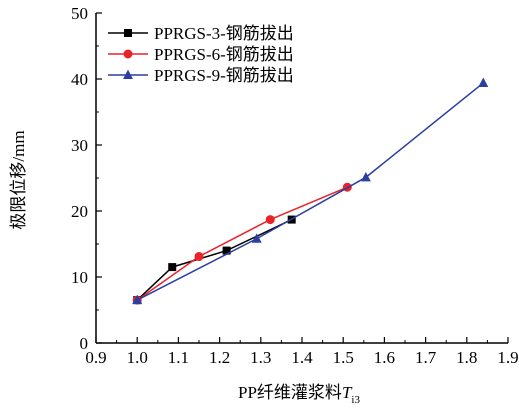  What do you see at coordinates (18, 179) in the screenshot?
I see `y-axis-label: 极限位移/mm` at bounding box center [18, 179].